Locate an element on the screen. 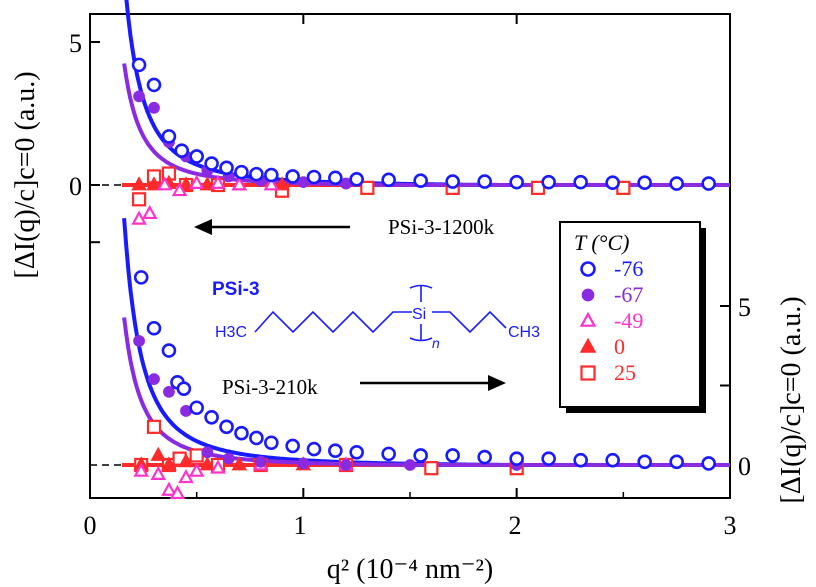 Image resolution: width=816 pixels, height=587 pixels. structure-bracket-bottom is located at coordinates (421, 339).